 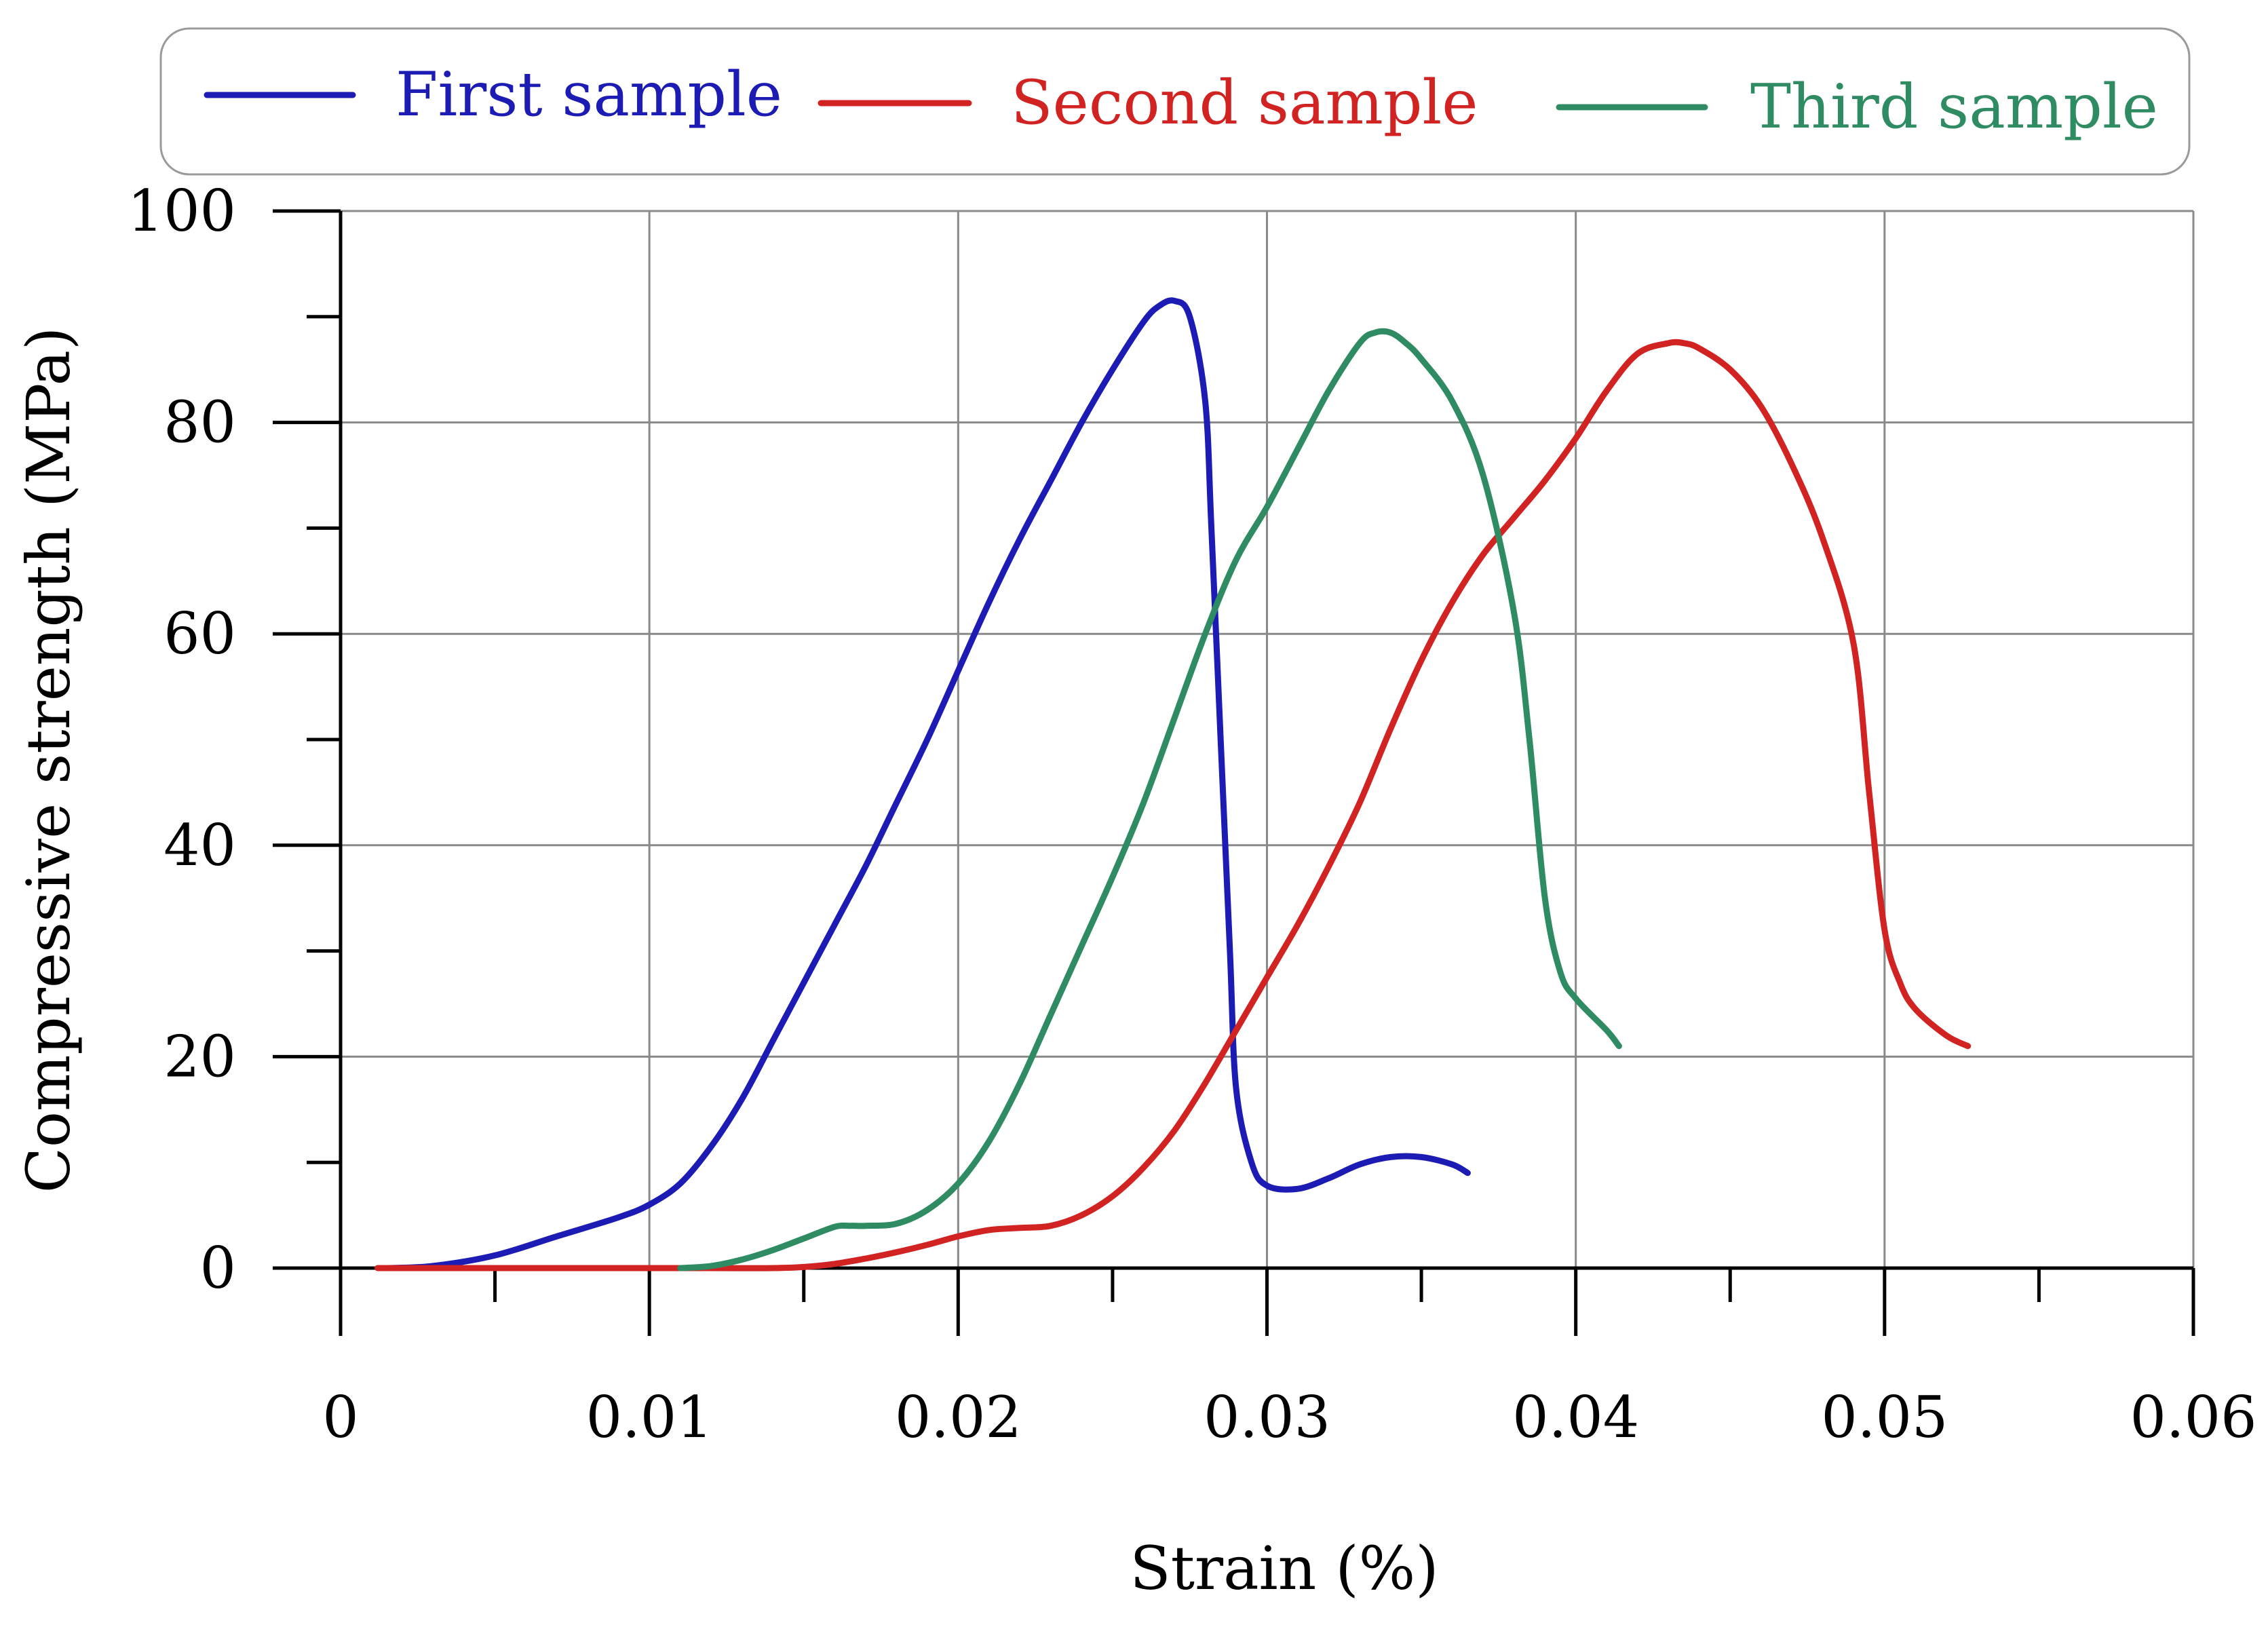 What do you see at coordinates (1954, 107) in the screenshot?
I see `legend-label-third-sample: Third sample` at bounding box center [1954, 107].